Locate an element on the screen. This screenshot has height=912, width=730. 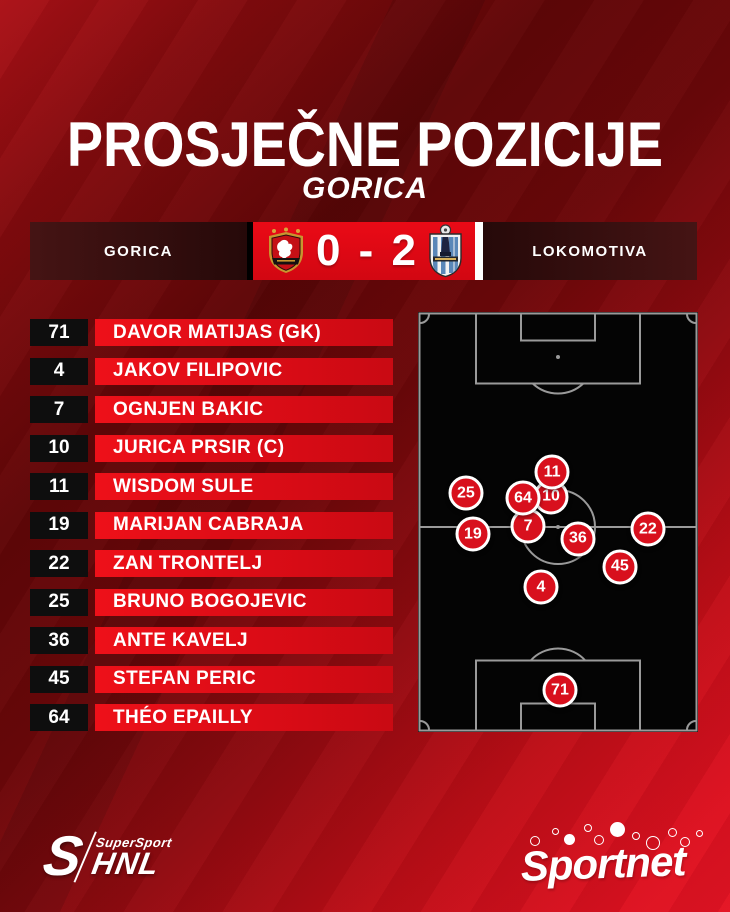
player-row: 36 ANTE KAVELJ is located at coordinates (212, 640).